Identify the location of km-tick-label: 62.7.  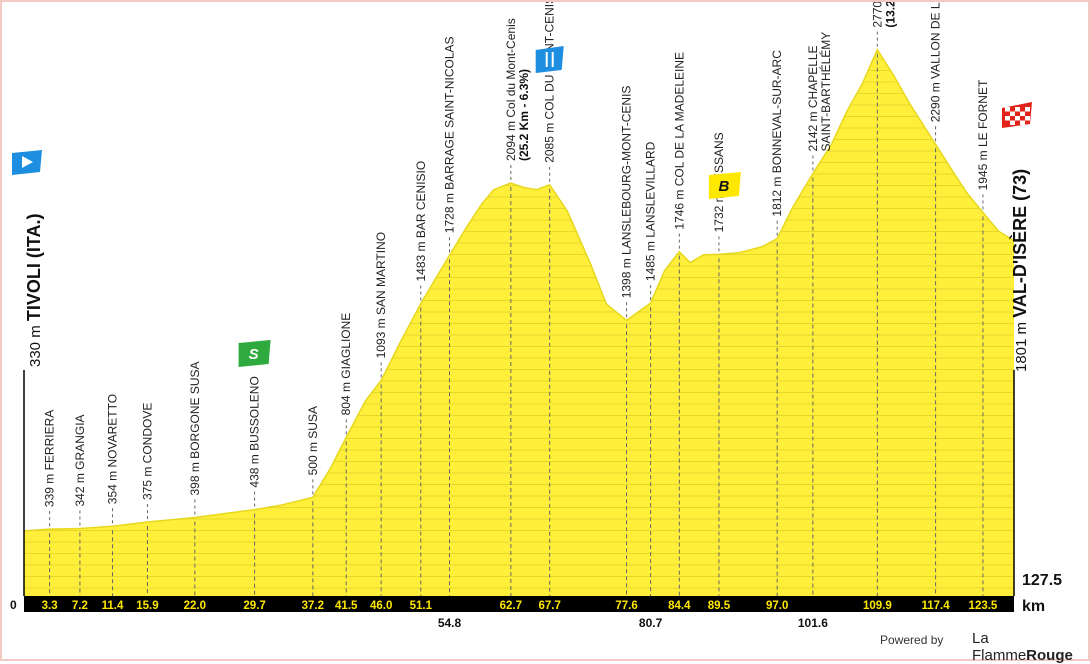
(511, 606).